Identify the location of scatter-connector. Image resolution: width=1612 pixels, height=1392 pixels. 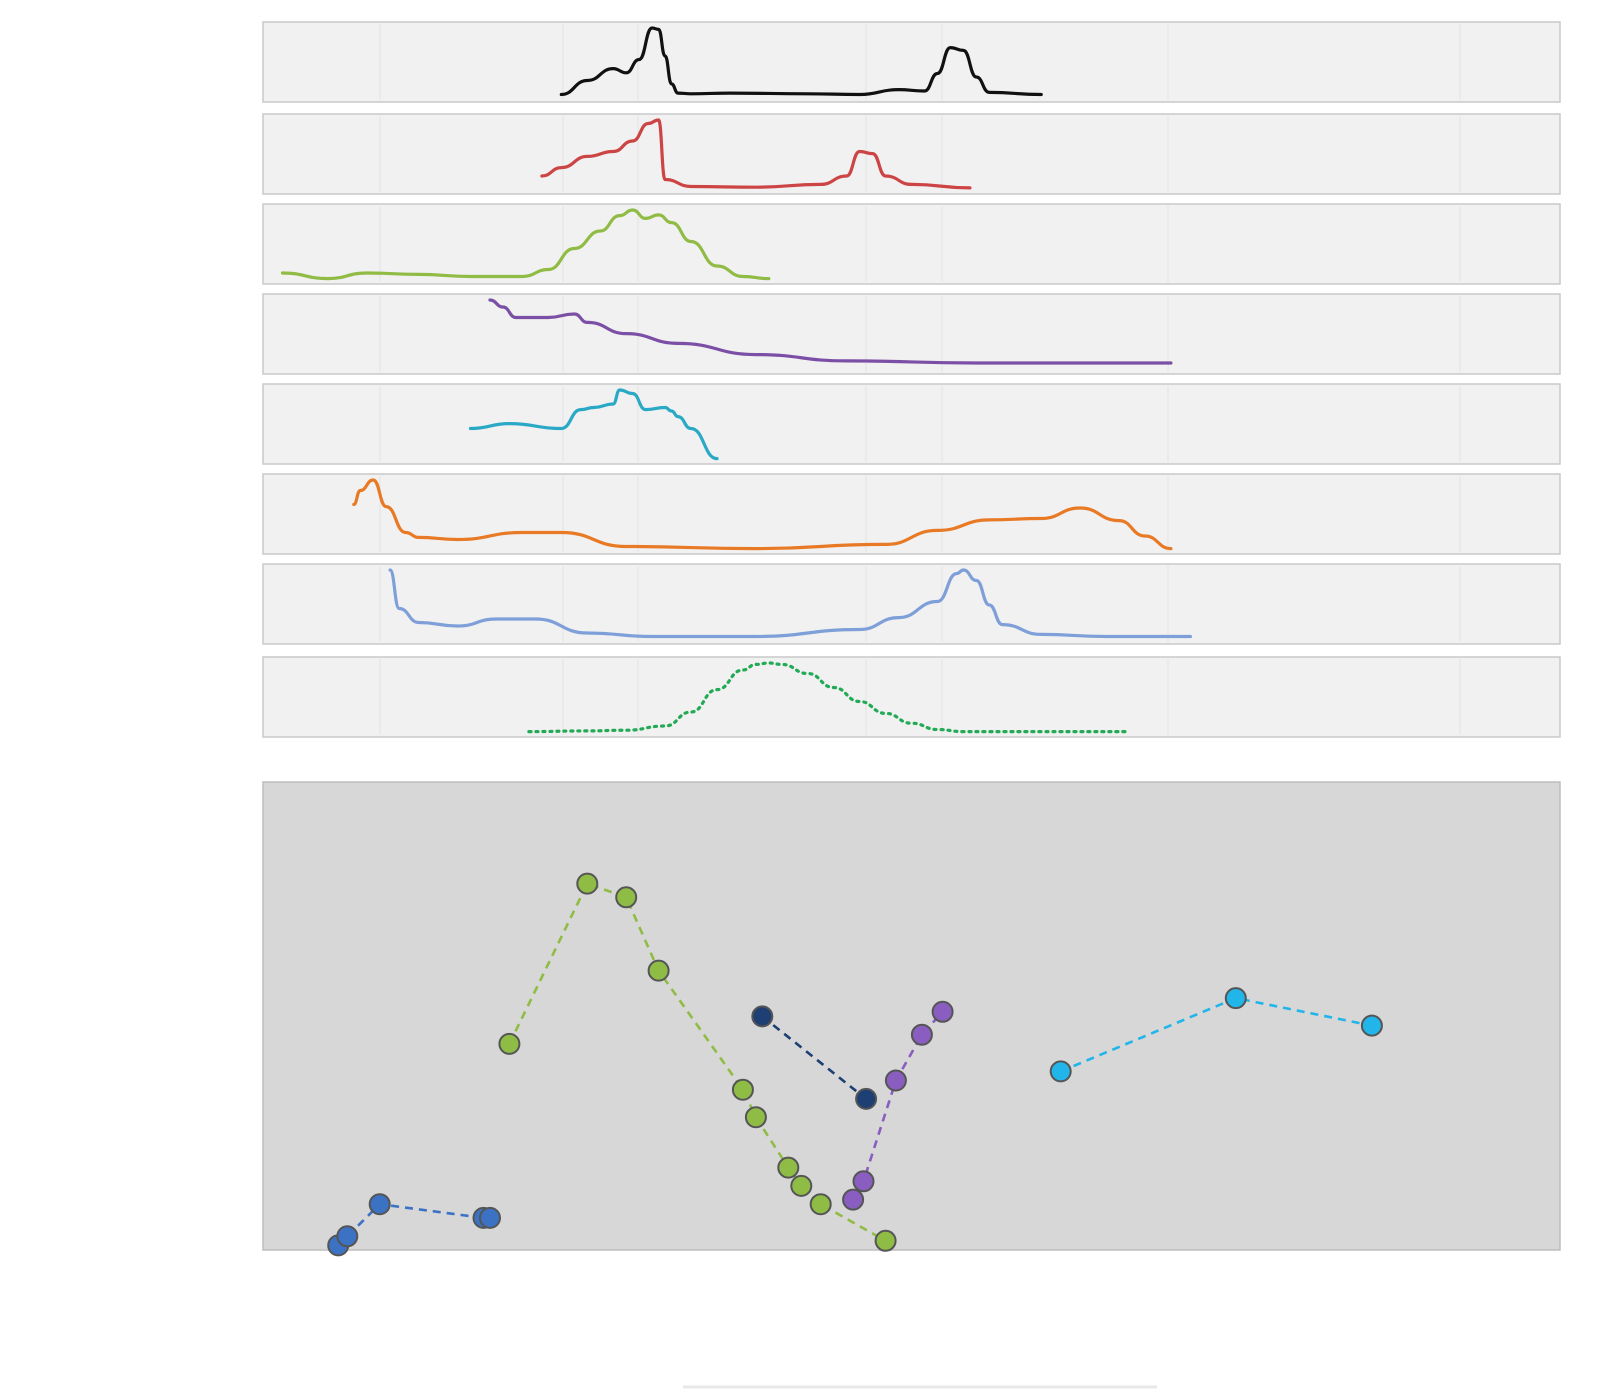
(697, 1061).